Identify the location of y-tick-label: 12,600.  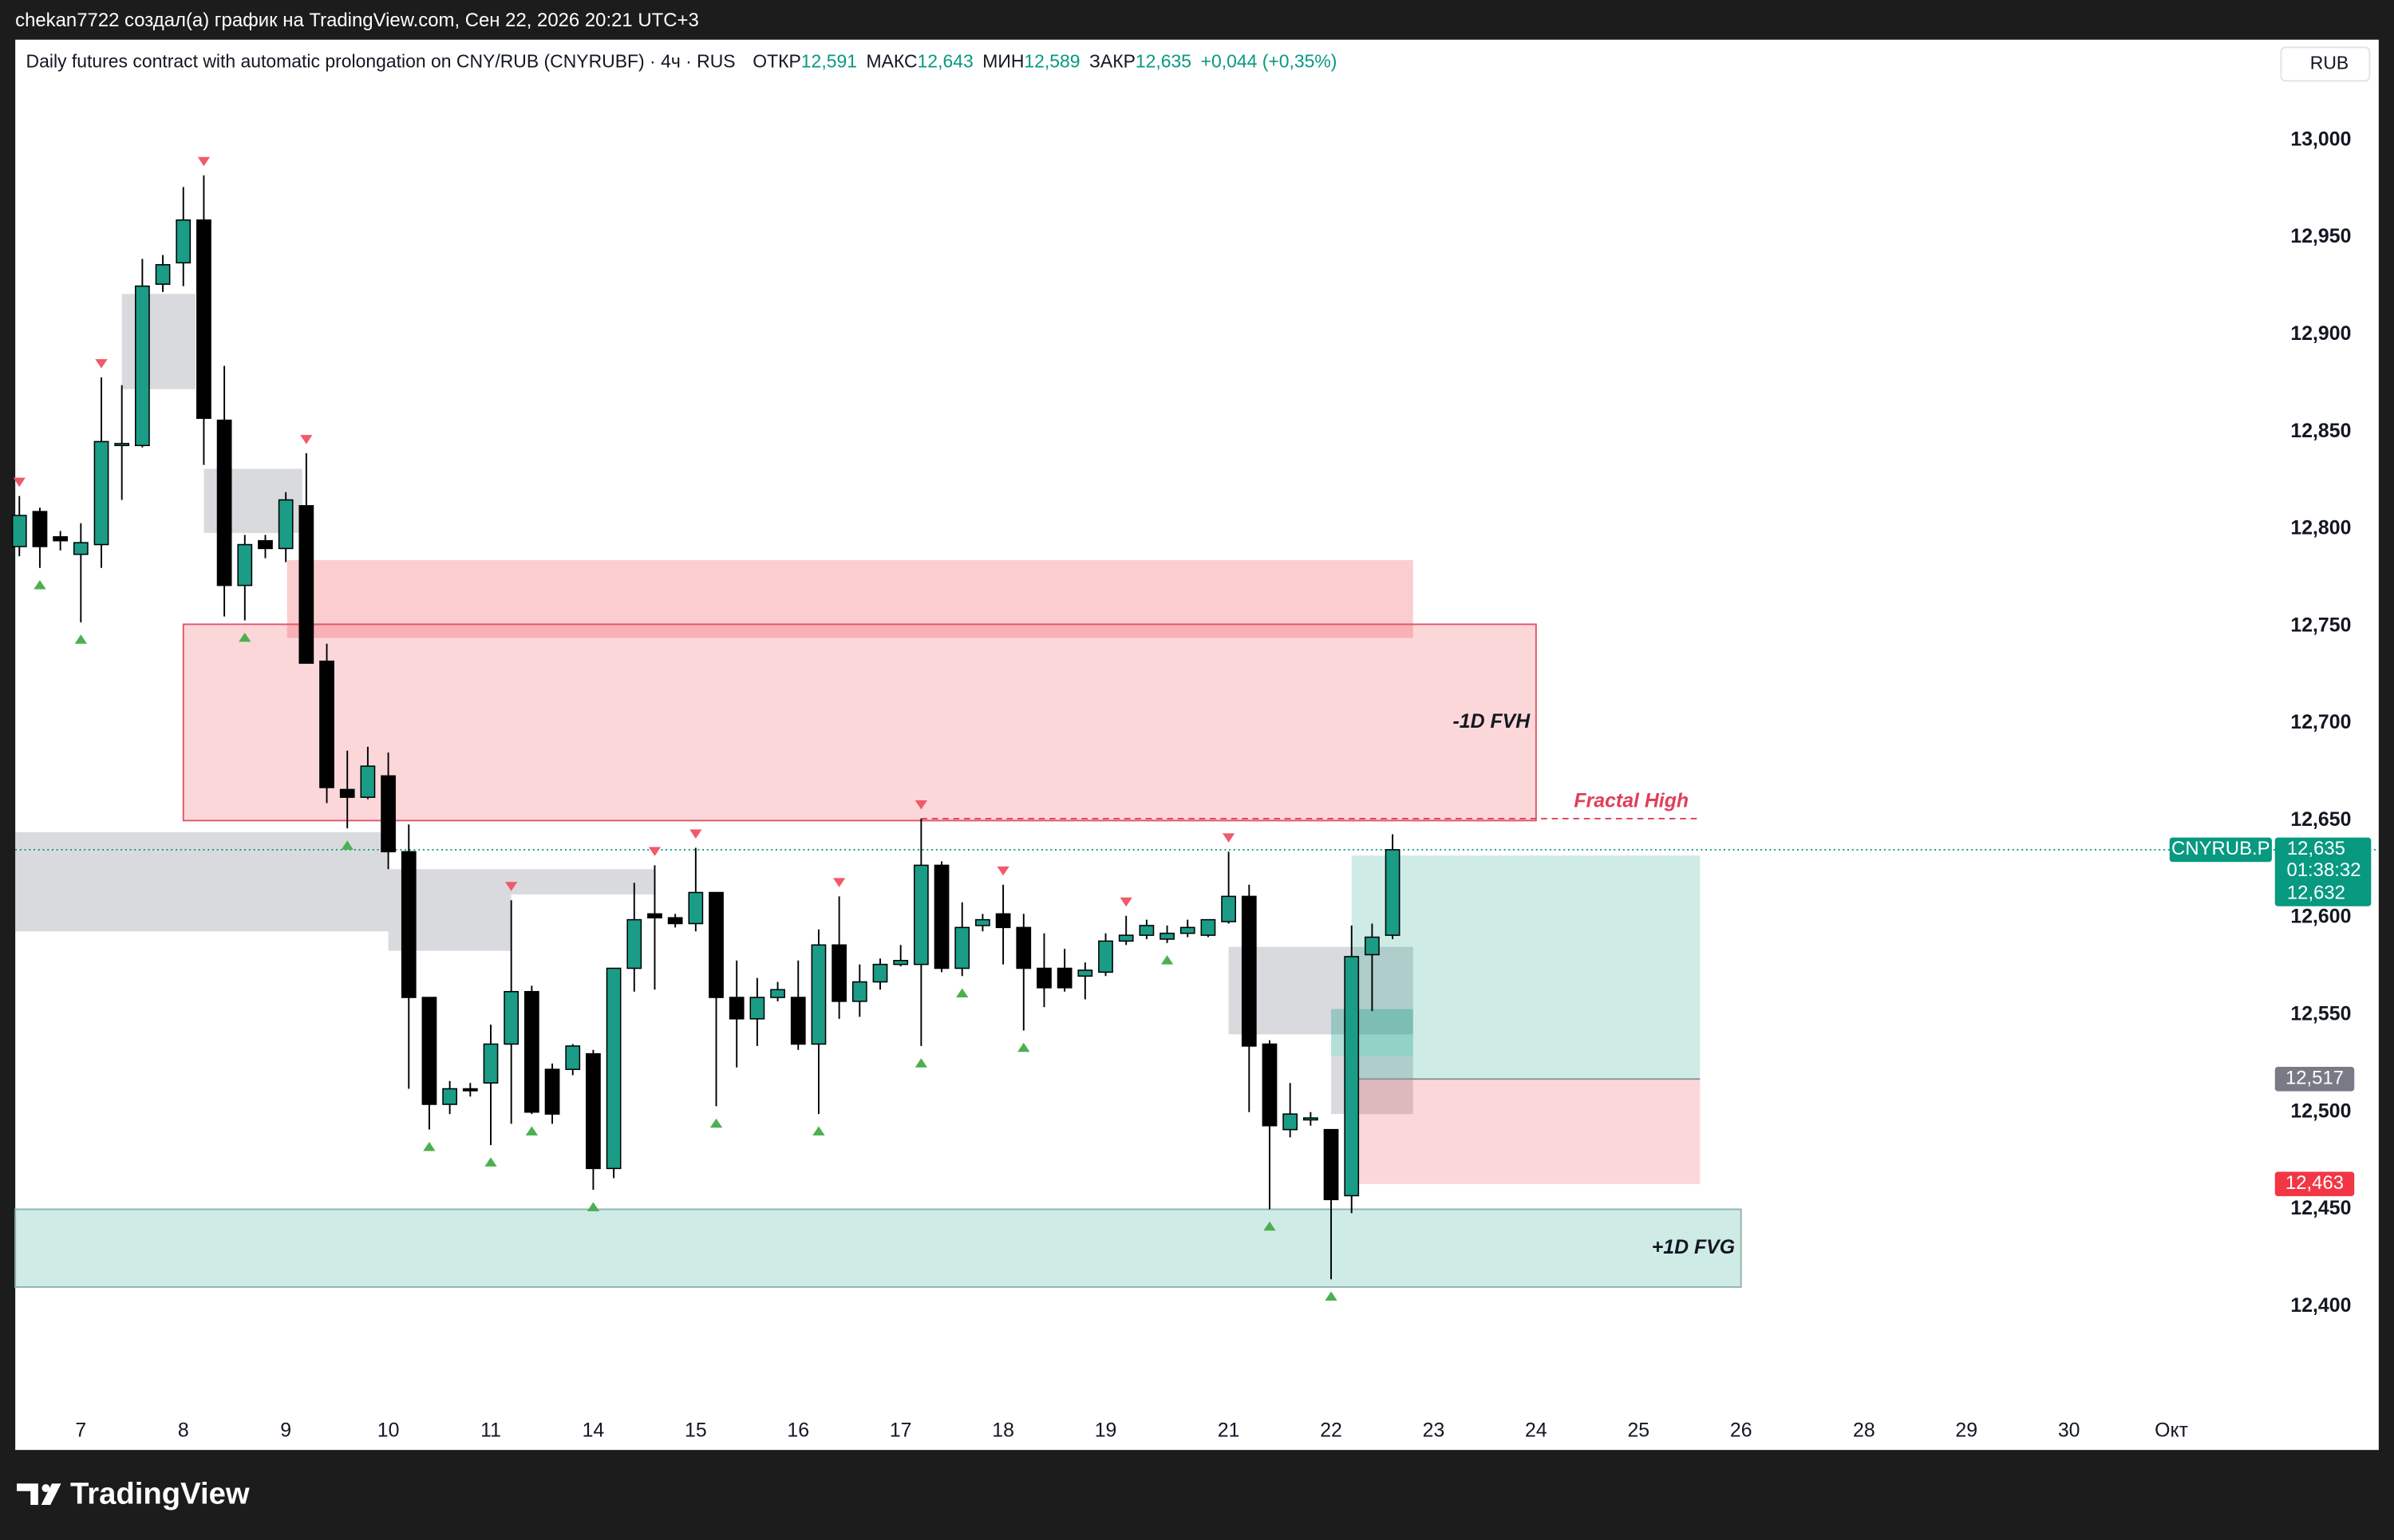
(2320, 917).